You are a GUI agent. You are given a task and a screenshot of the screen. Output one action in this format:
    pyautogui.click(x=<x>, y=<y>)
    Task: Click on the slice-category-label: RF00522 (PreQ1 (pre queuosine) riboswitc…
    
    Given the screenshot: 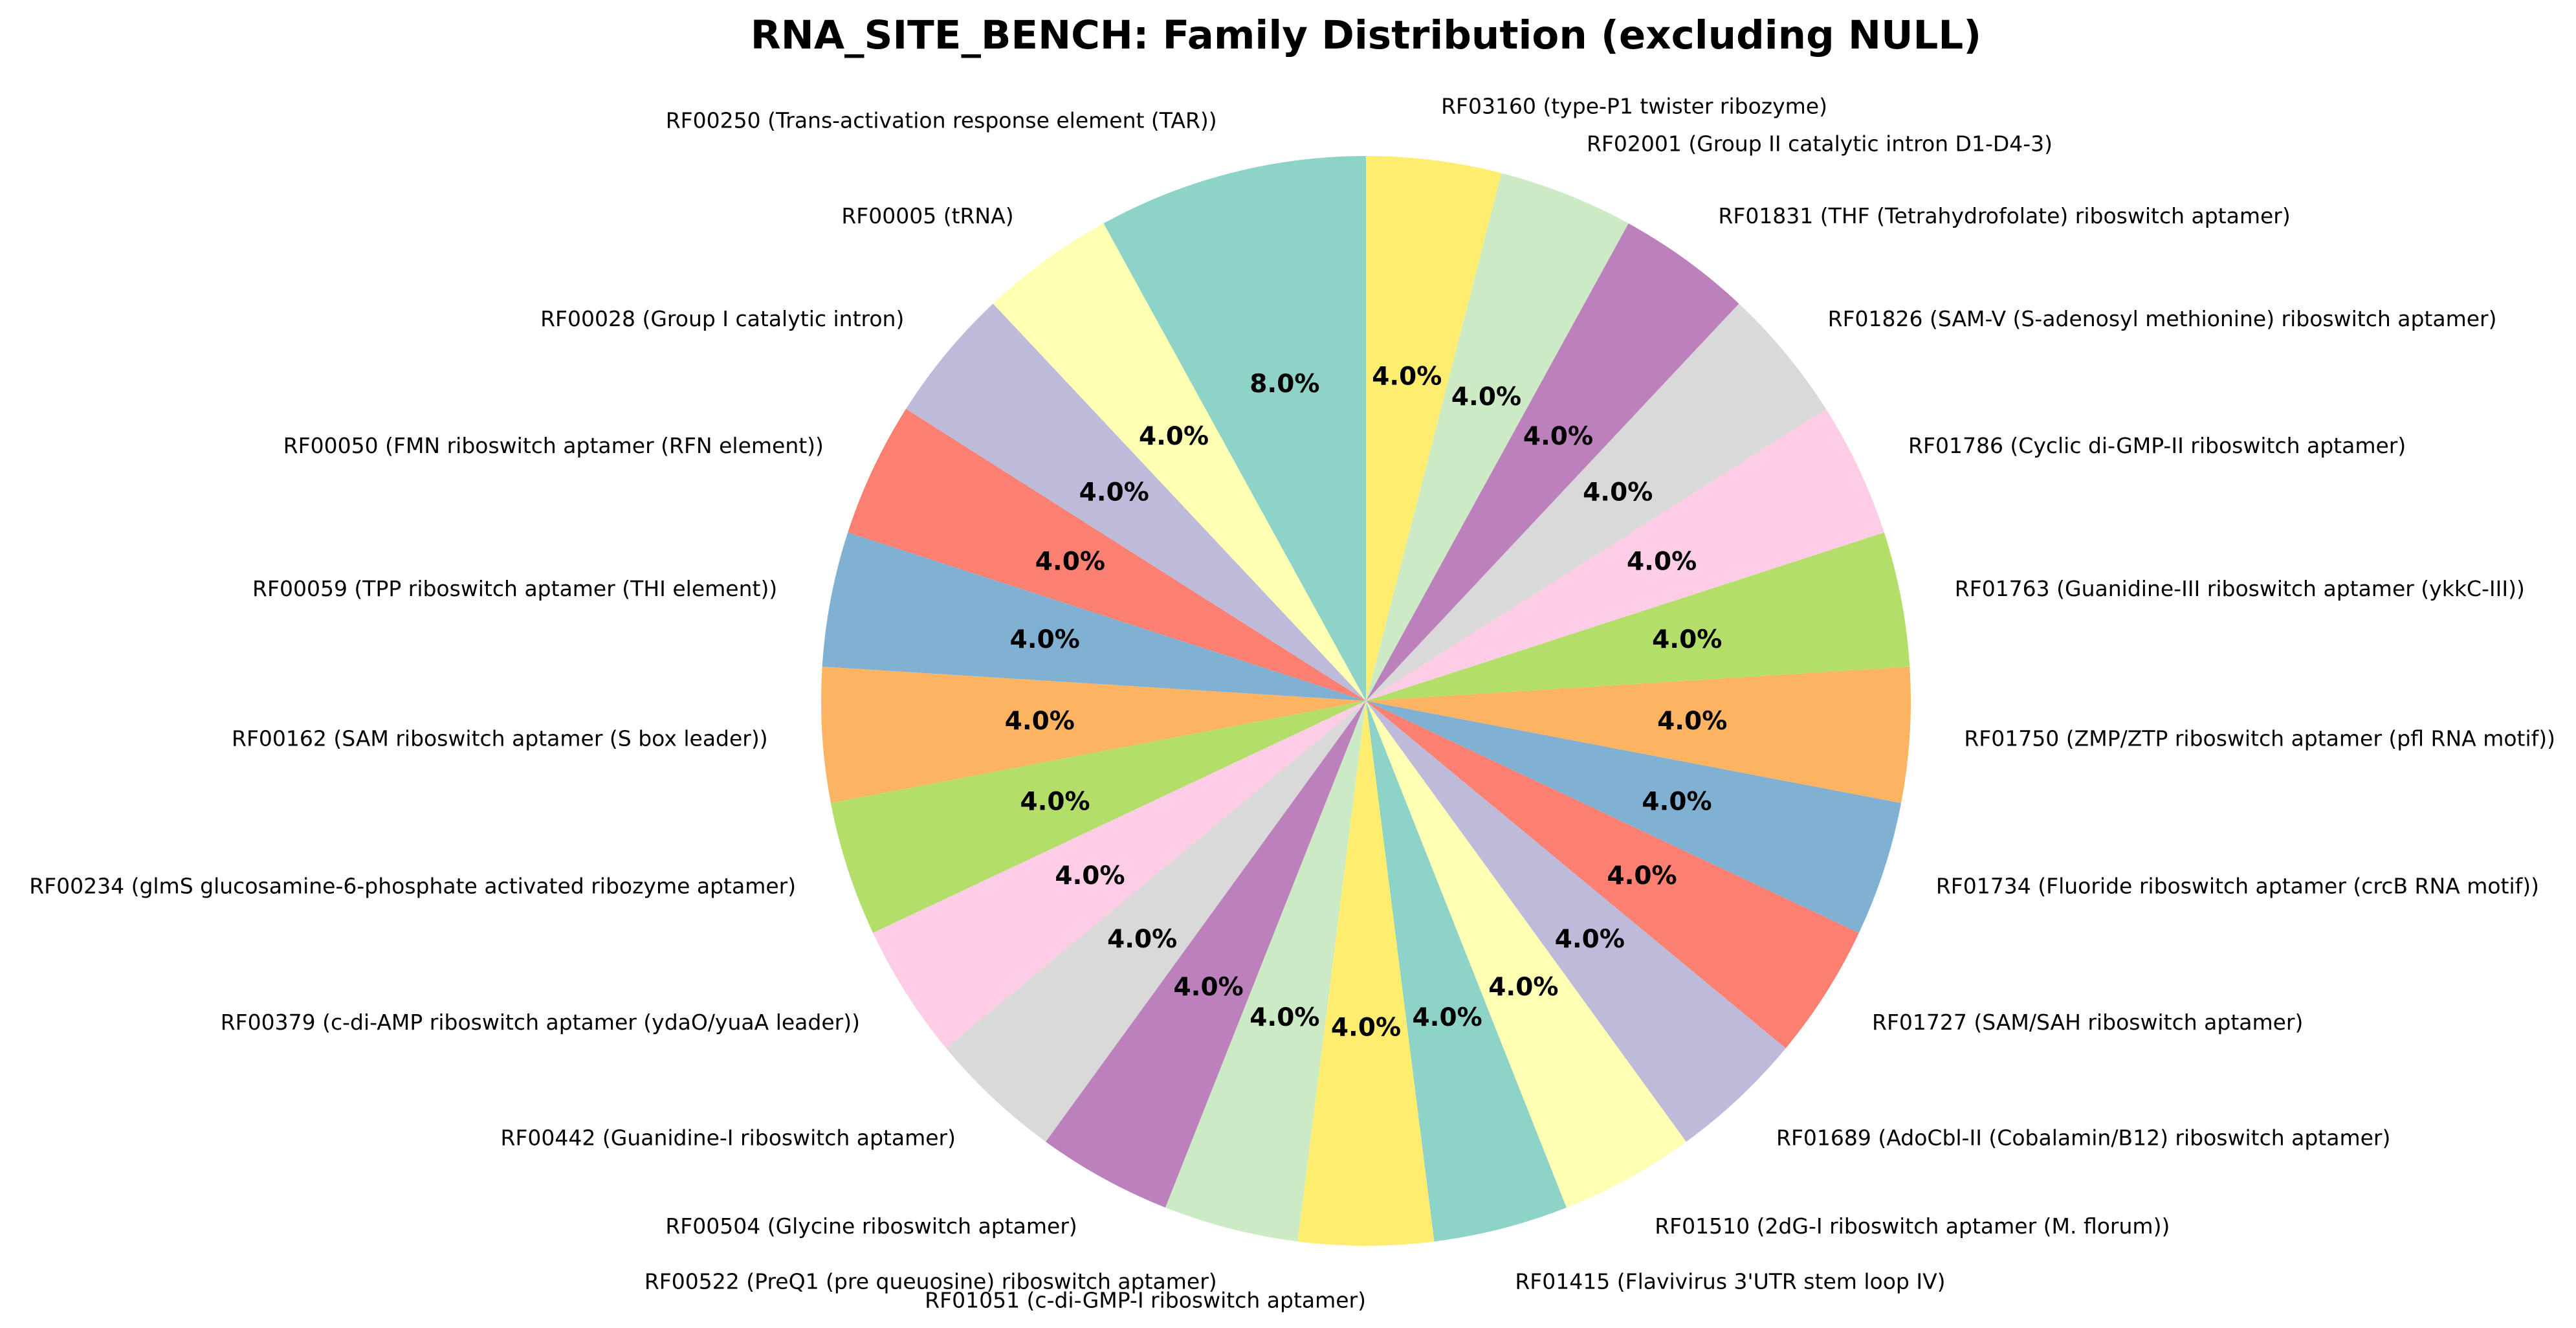 What is the action you would take?
    pyautogui.click(x=931, y=1281)
    